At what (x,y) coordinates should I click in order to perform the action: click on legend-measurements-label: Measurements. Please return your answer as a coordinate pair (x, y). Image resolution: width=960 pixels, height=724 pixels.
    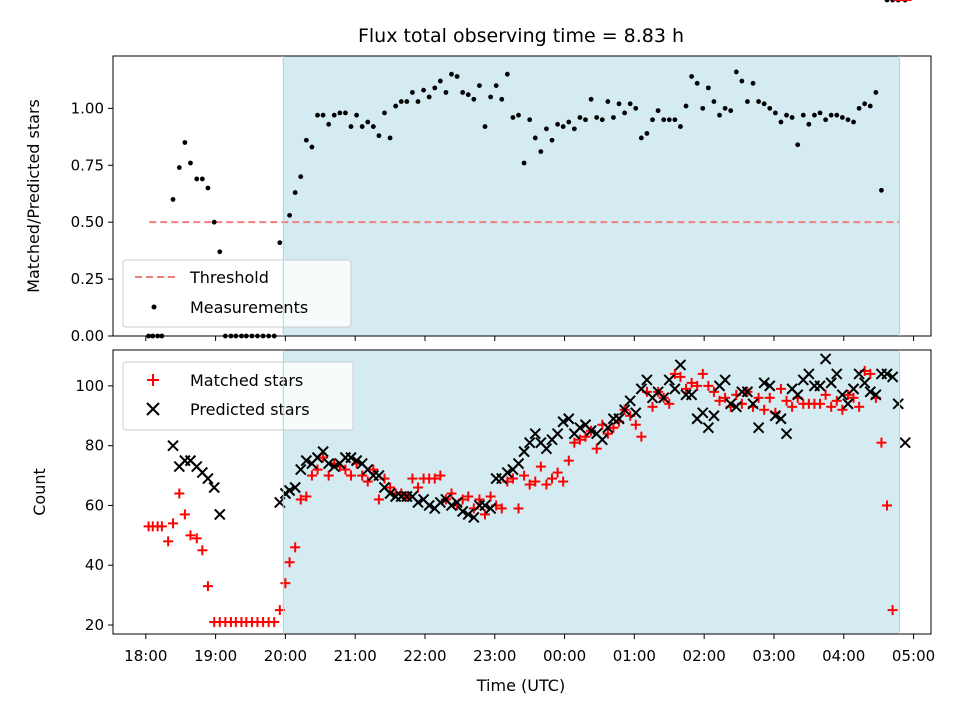
    Looking at the image, I should click on (249, 307).